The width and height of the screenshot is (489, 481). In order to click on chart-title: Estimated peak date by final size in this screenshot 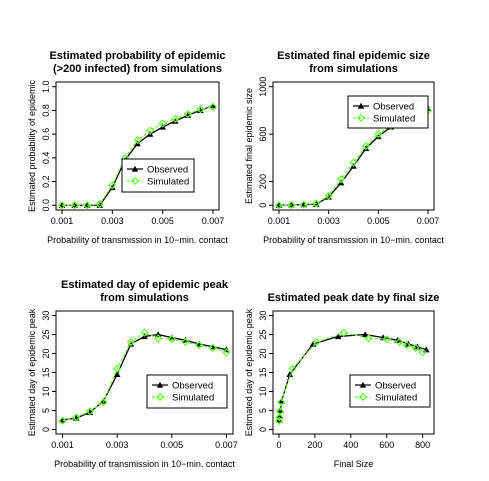, I will do `click(354, 298)`.